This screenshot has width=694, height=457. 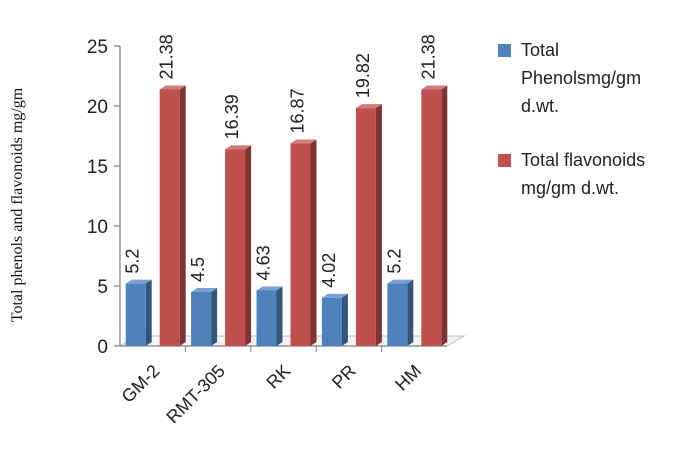 I want to click on bar-phenols: 4.02, so click(x=333, y=299).